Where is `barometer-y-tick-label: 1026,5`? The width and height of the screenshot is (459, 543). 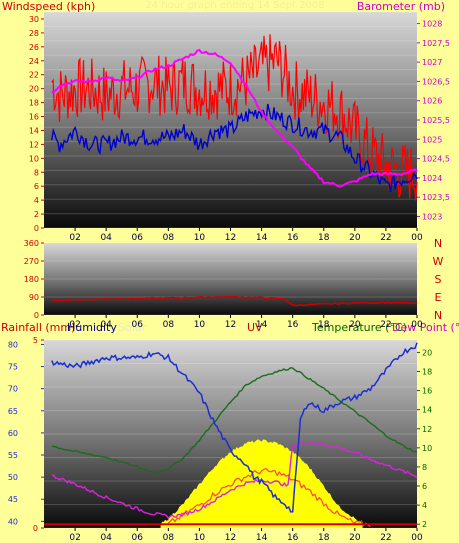
barometer-y-tick-label: 1026,5 is located at coordinates (436, 81).